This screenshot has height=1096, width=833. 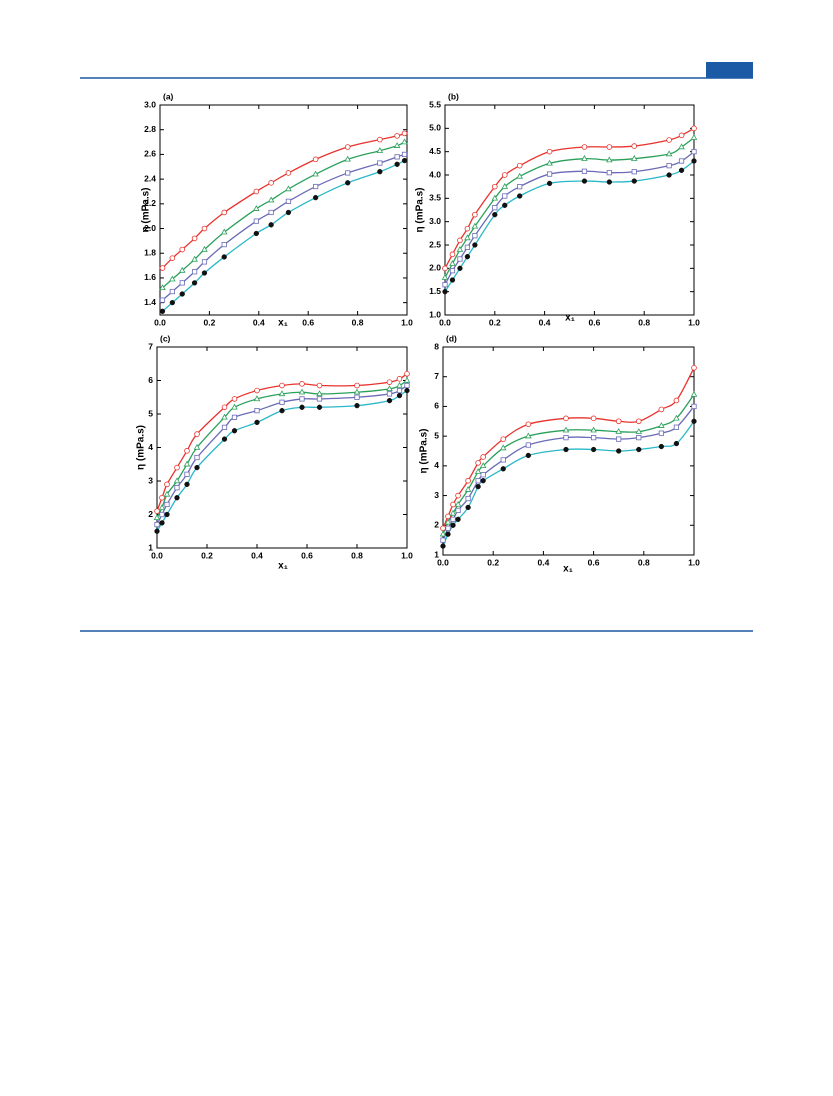 I want to click on y-tick-label: 1, so click(x=150, y=547).